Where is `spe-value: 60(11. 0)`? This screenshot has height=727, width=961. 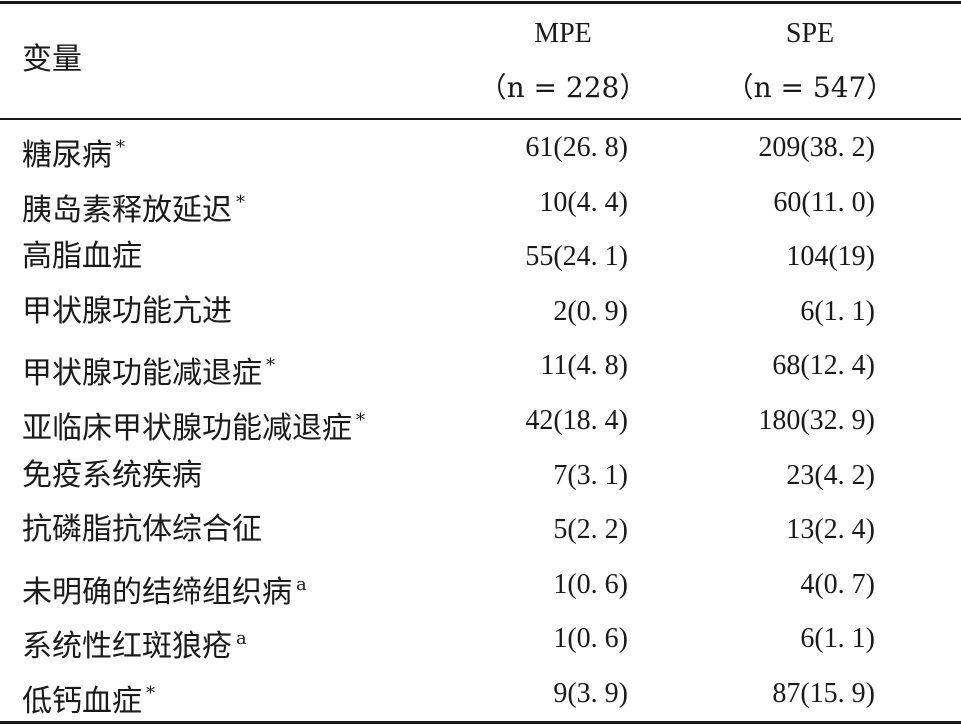 spe-value: 60(11. 0) is located at coordinates (824, 202).